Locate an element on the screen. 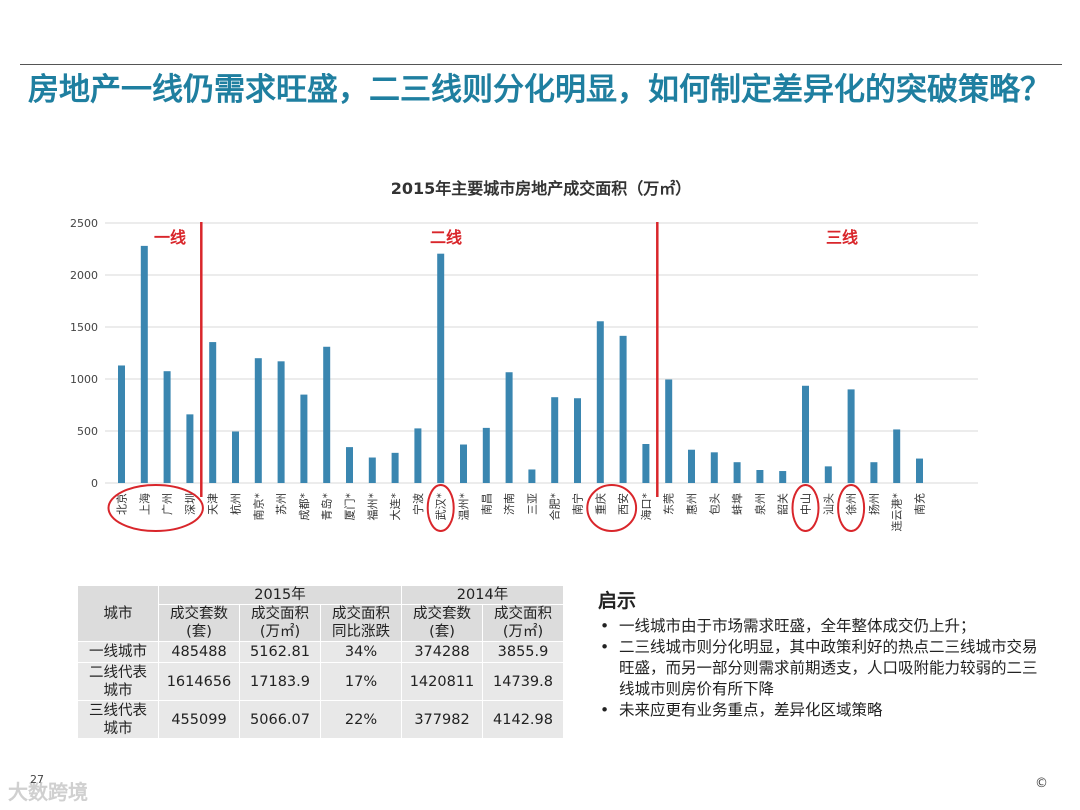 This screenshot has width=1080, height=810. table-cell: 34% is located at coordinates (361, 652).